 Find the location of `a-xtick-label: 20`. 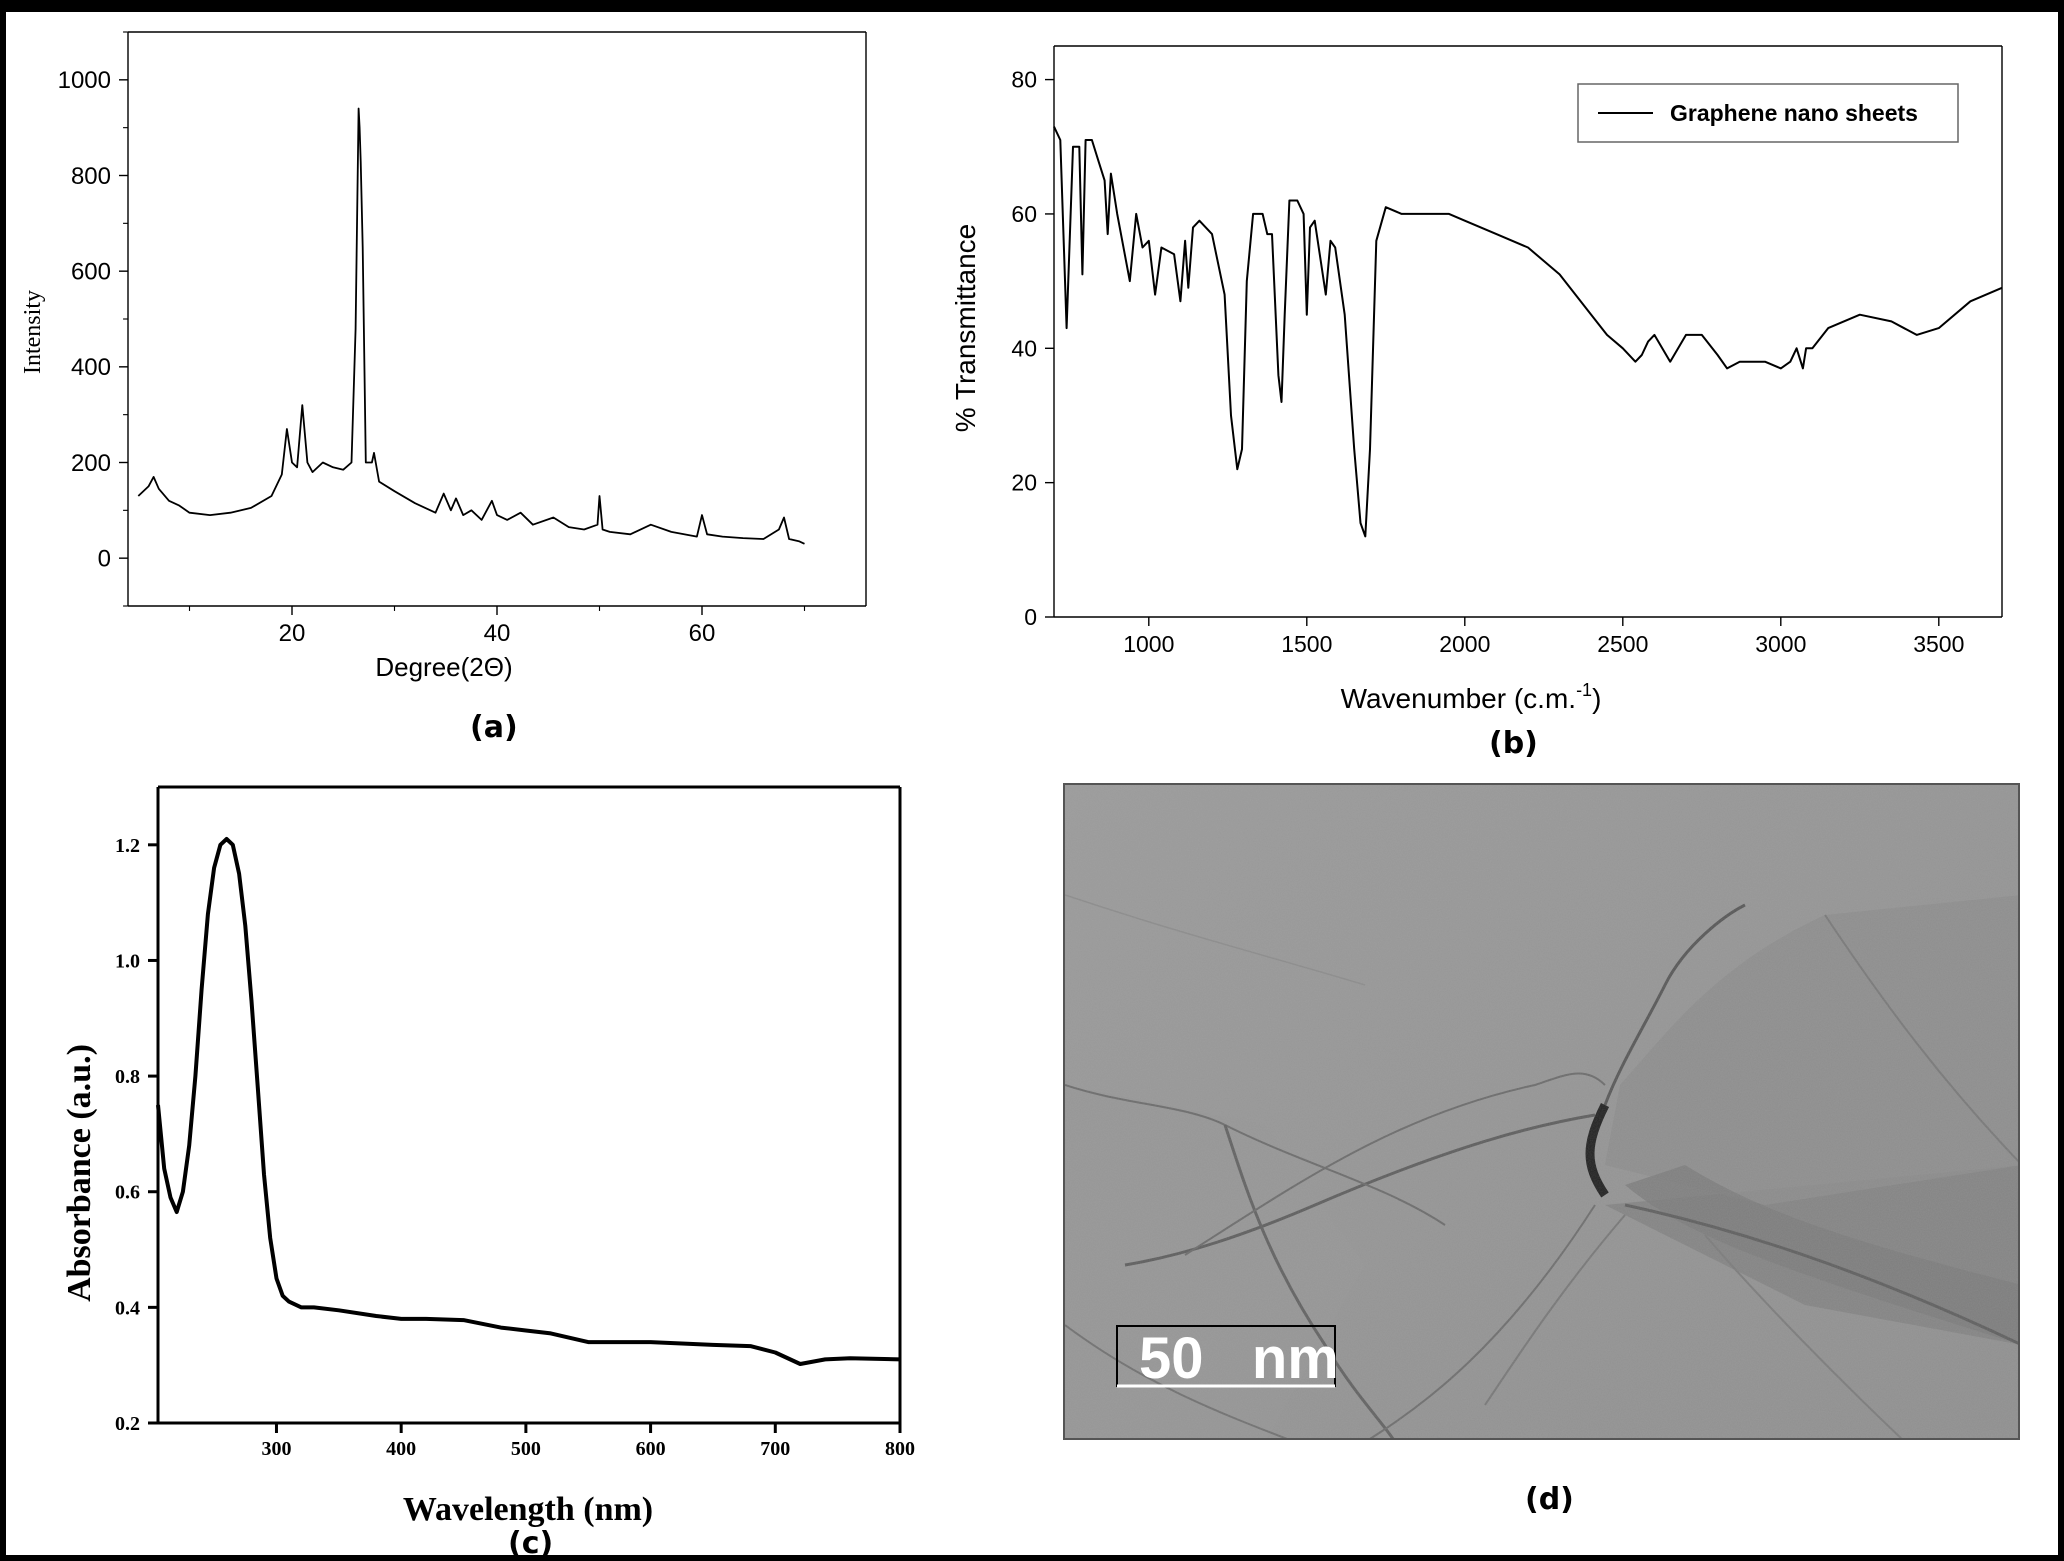

a-xtick-label: 20 is located at coordinates (292, 633).